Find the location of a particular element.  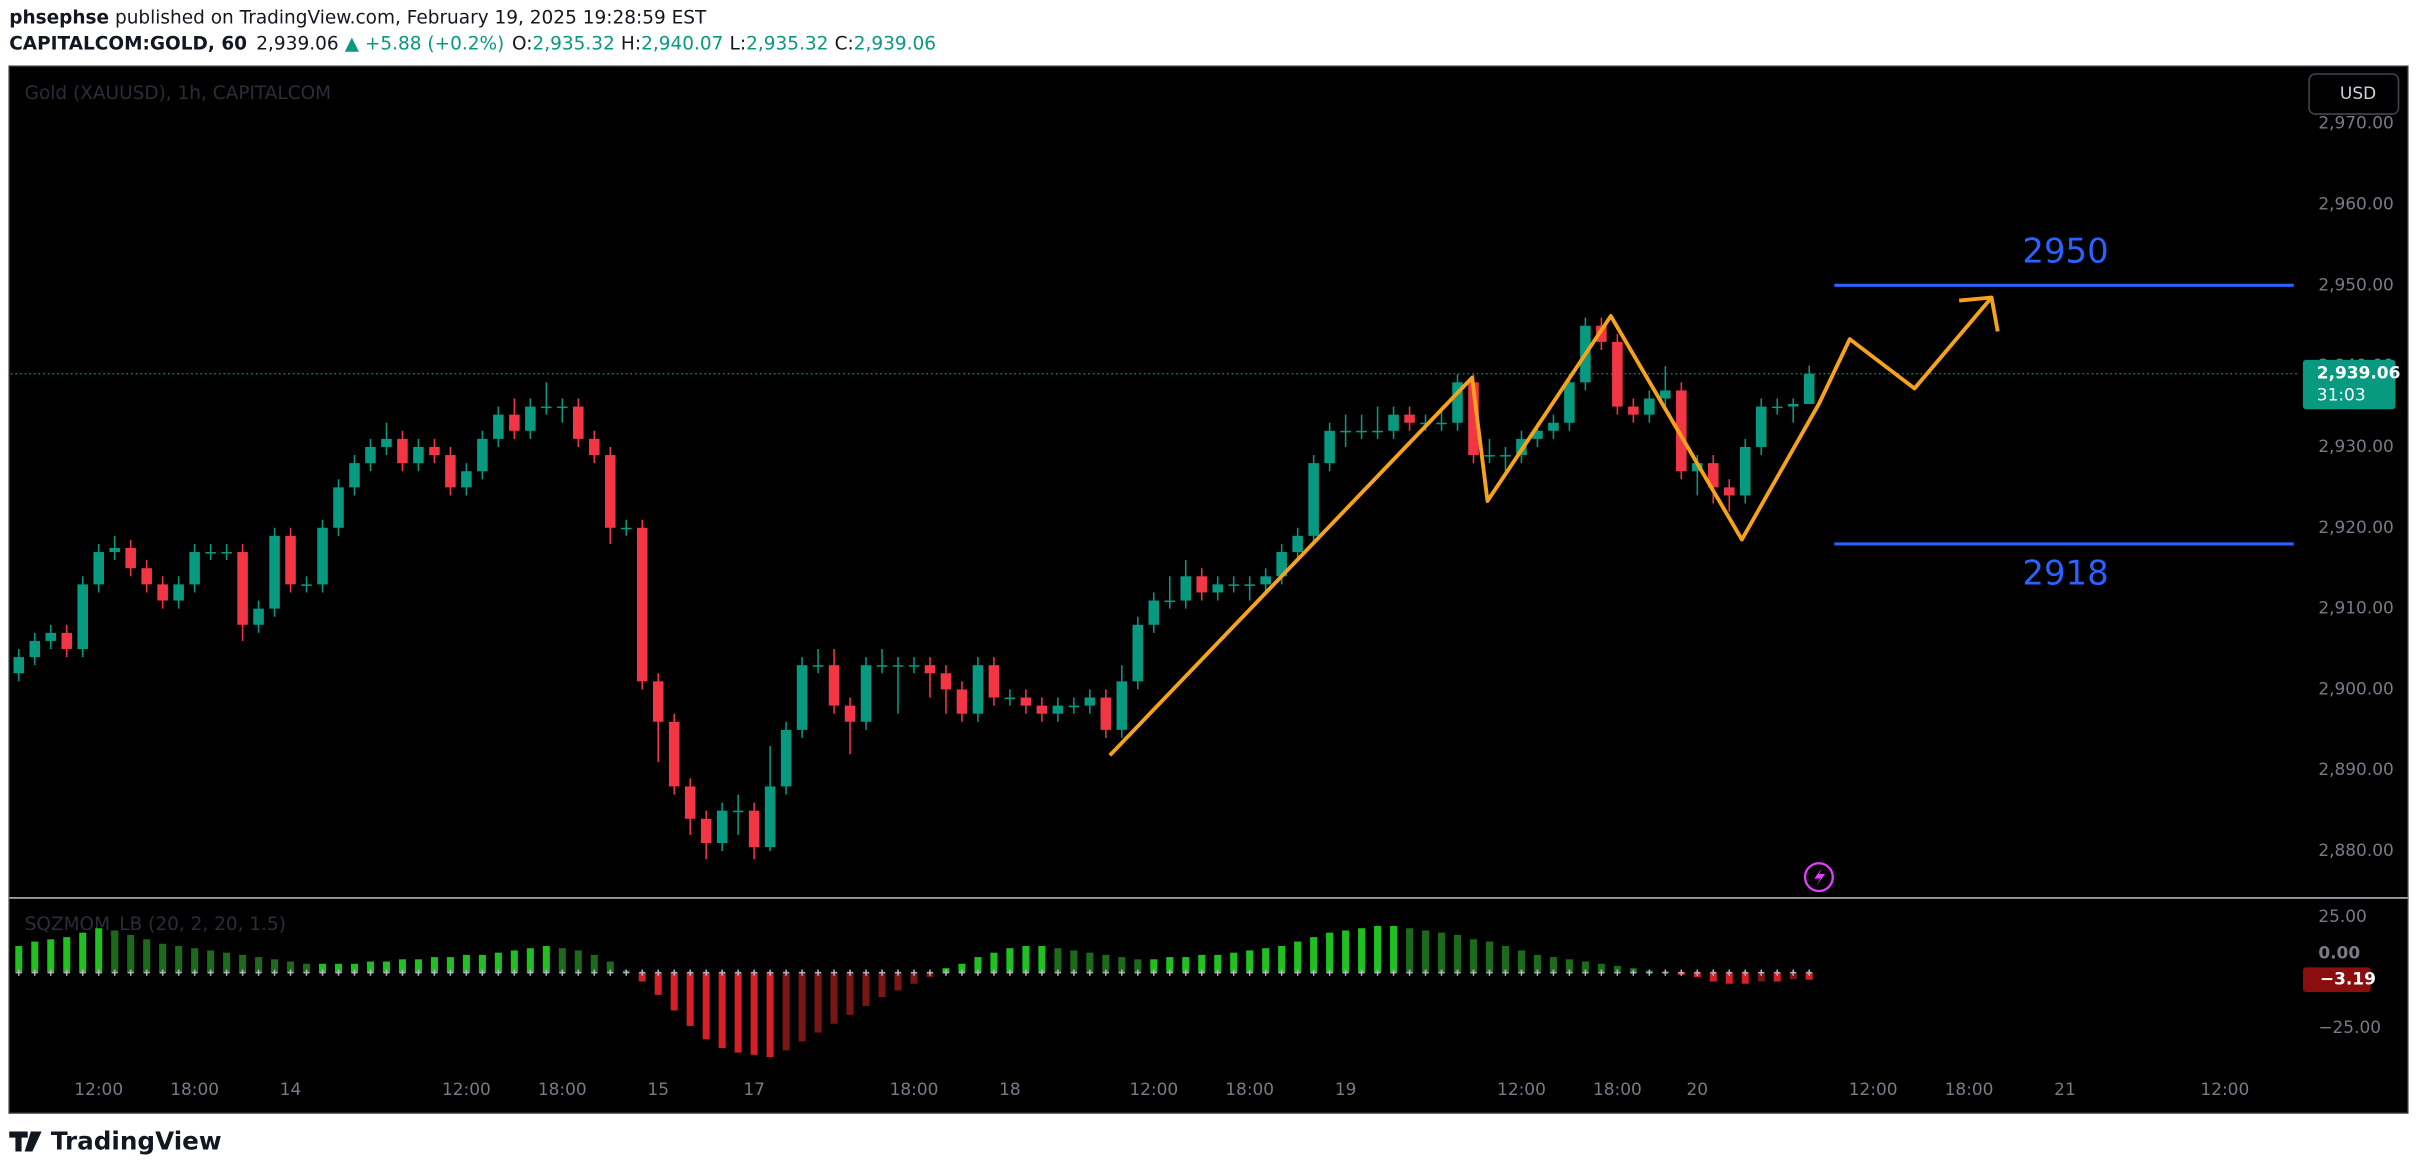

x-tick-label: 17 is located at coordinates (754, 1089).